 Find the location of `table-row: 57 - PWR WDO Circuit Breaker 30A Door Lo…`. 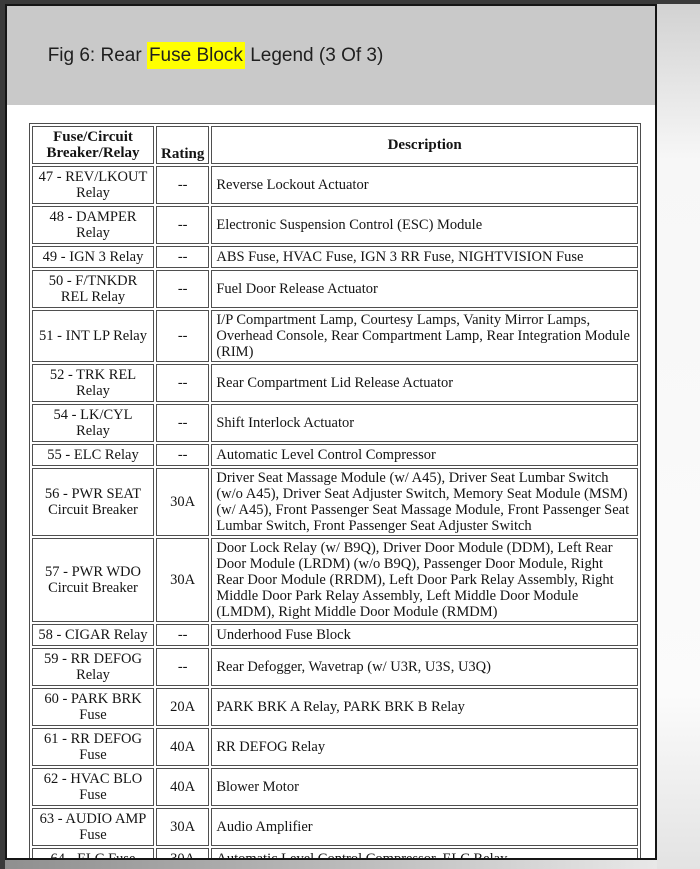

table-row: 57 - PWR WDO Circuit Breaker 30A Door Lo… is located at coordinates (335, 580).